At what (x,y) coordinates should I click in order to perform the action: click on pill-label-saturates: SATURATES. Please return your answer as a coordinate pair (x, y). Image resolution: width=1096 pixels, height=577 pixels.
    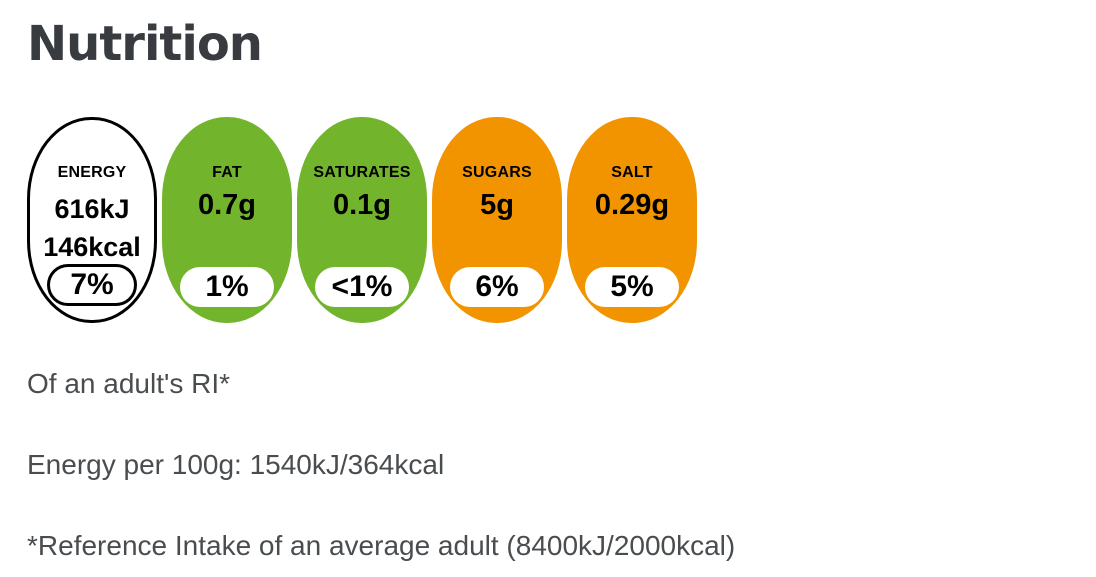
    Looking at the image, I should click on (362, 172).